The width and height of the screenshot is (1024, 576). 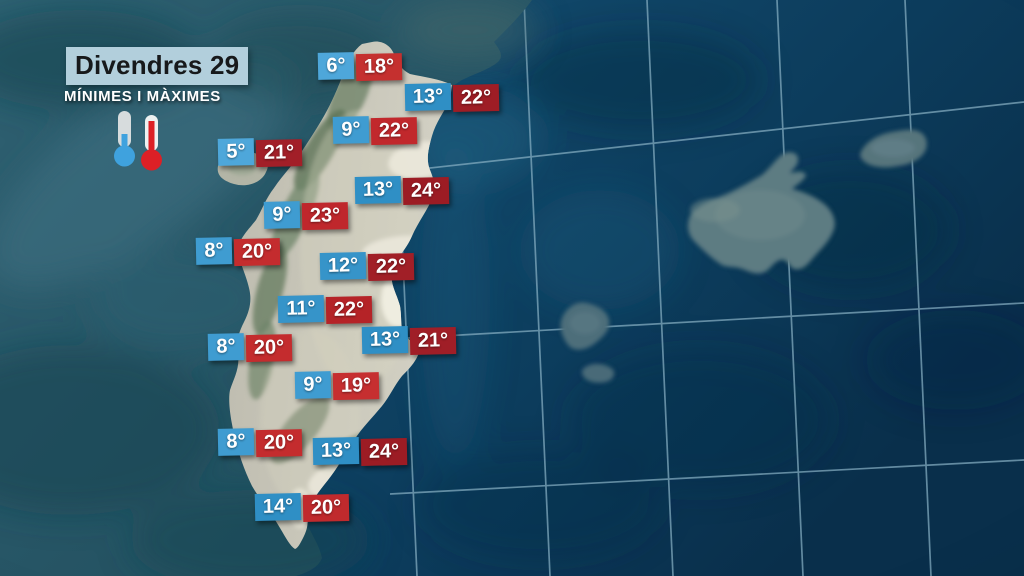 What do you see at coordinates (893, 148) in the screenshot?
I see `island-menorca` at bounding box center [893, 148].